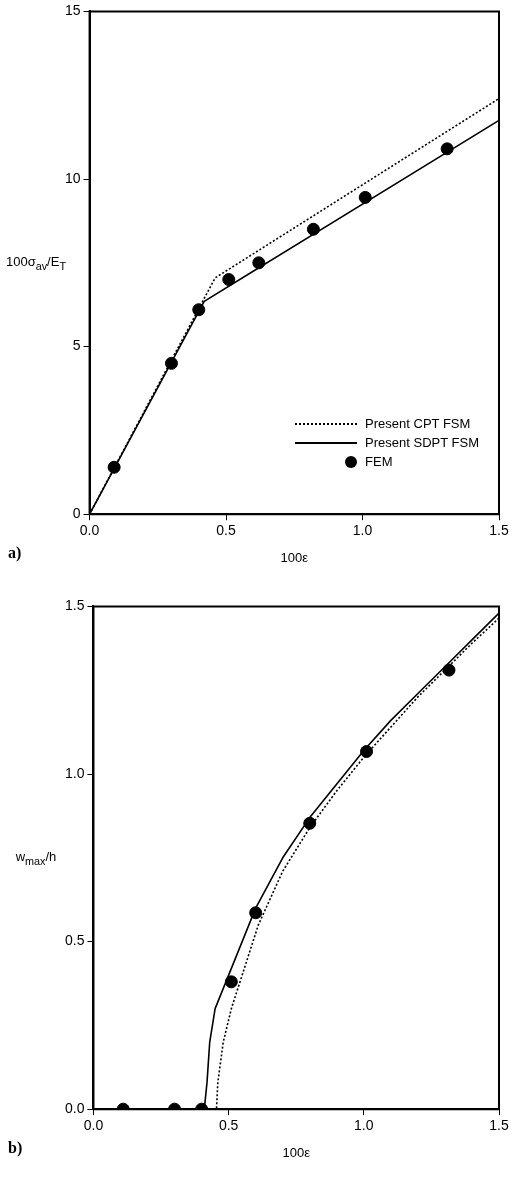  I want to click on text: b), so click(15, 1148).